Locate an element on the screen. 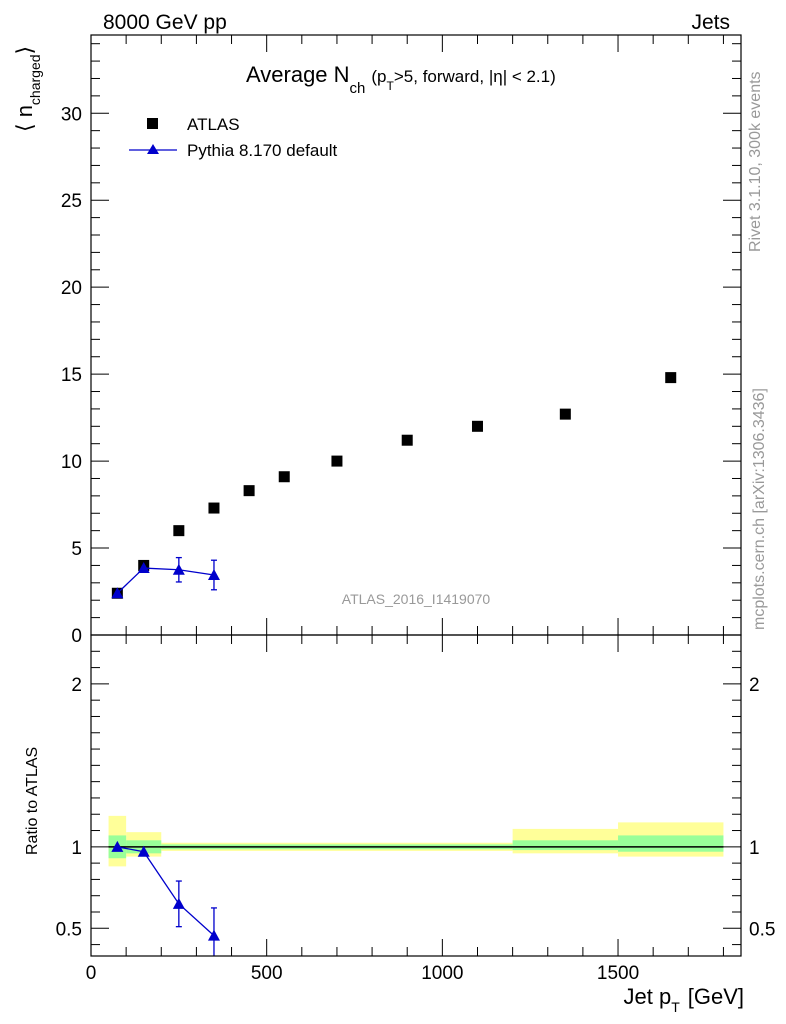 This screenshot has width=786, height=1024. x-axis-label: Jet pT [GeV] is located at coordinates (683, 999).